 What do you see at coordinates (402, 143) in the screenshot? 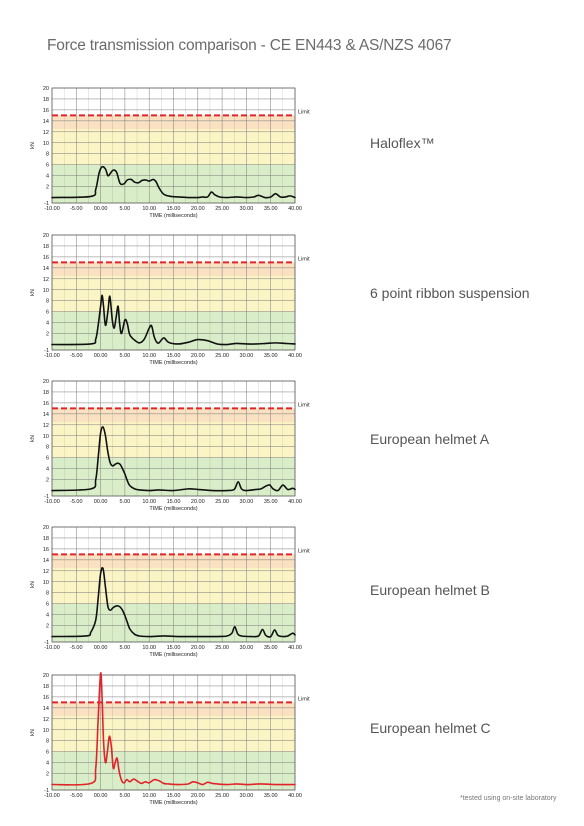
I see `chart-label-haloflex: Haloflex™` at bounding box center [402, 143].